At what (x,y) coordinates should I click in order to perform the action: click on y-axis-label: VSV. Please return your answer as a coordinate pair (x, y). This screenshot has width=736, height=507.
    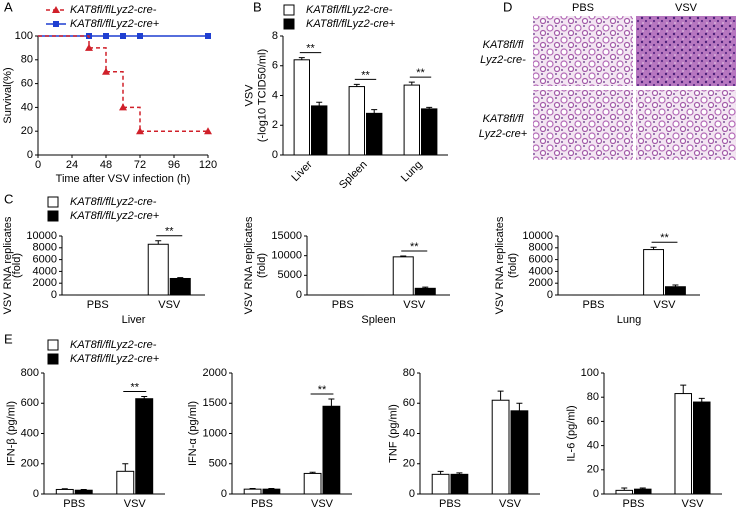
    Looking at the image, I should click on (250, 95).